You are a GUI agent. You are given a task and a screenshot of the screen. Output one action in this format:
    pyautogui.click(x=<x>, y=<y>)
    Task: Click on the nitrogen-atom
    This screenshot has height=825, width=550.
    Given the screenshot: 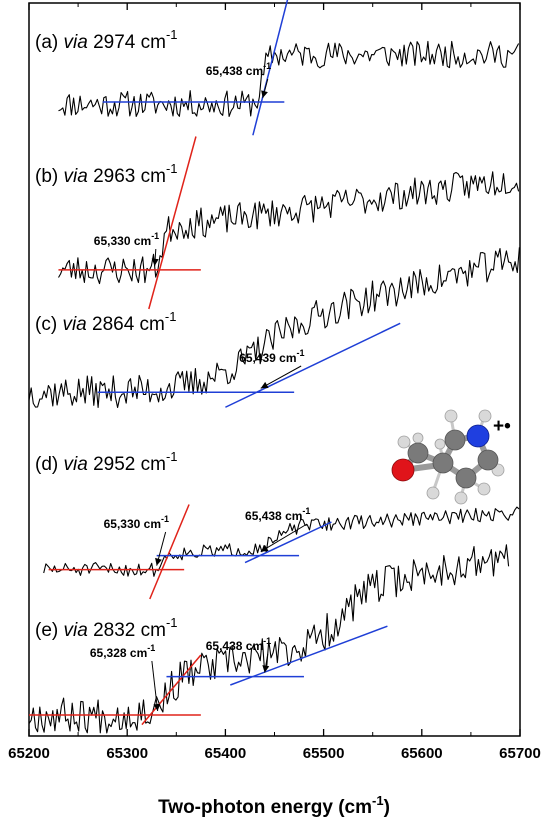 What is the action you would take?
    pyautogui.click(x=478, y=436)
    